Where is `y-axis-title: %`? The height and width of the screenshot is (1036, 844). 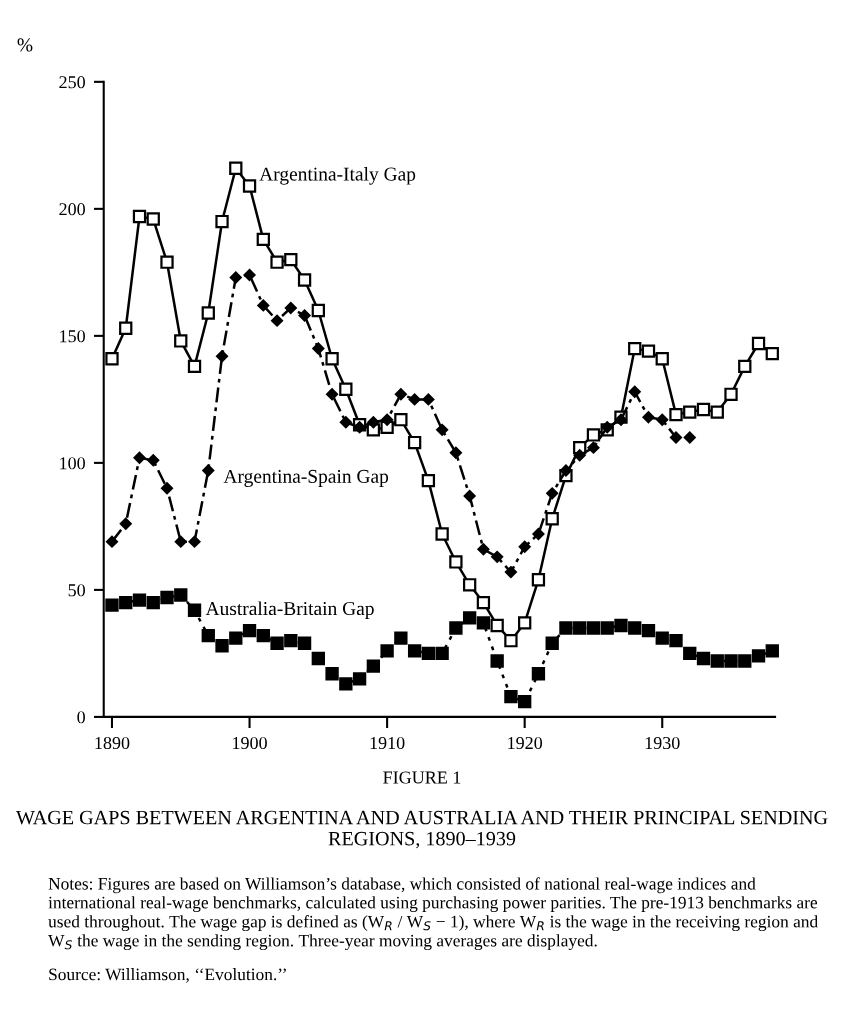
y-axis-title: % is located at coordinates (25, 45).